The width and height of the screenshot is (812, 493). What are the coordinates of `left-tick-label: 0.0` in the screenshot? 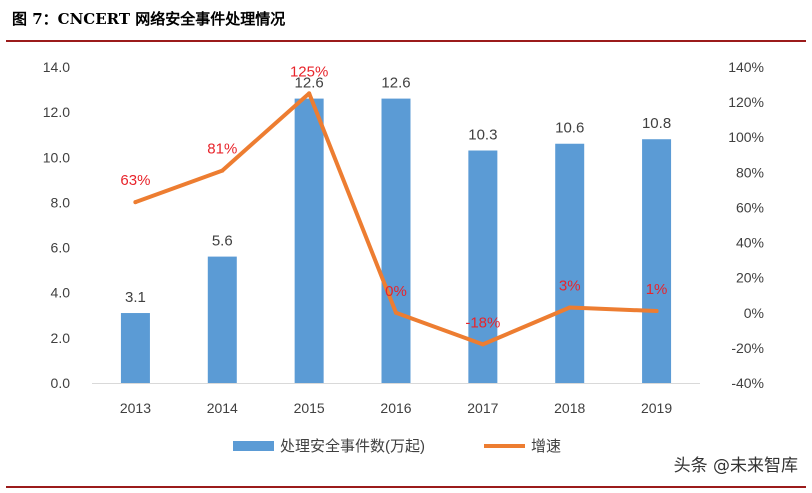 It's located at (61, 383).